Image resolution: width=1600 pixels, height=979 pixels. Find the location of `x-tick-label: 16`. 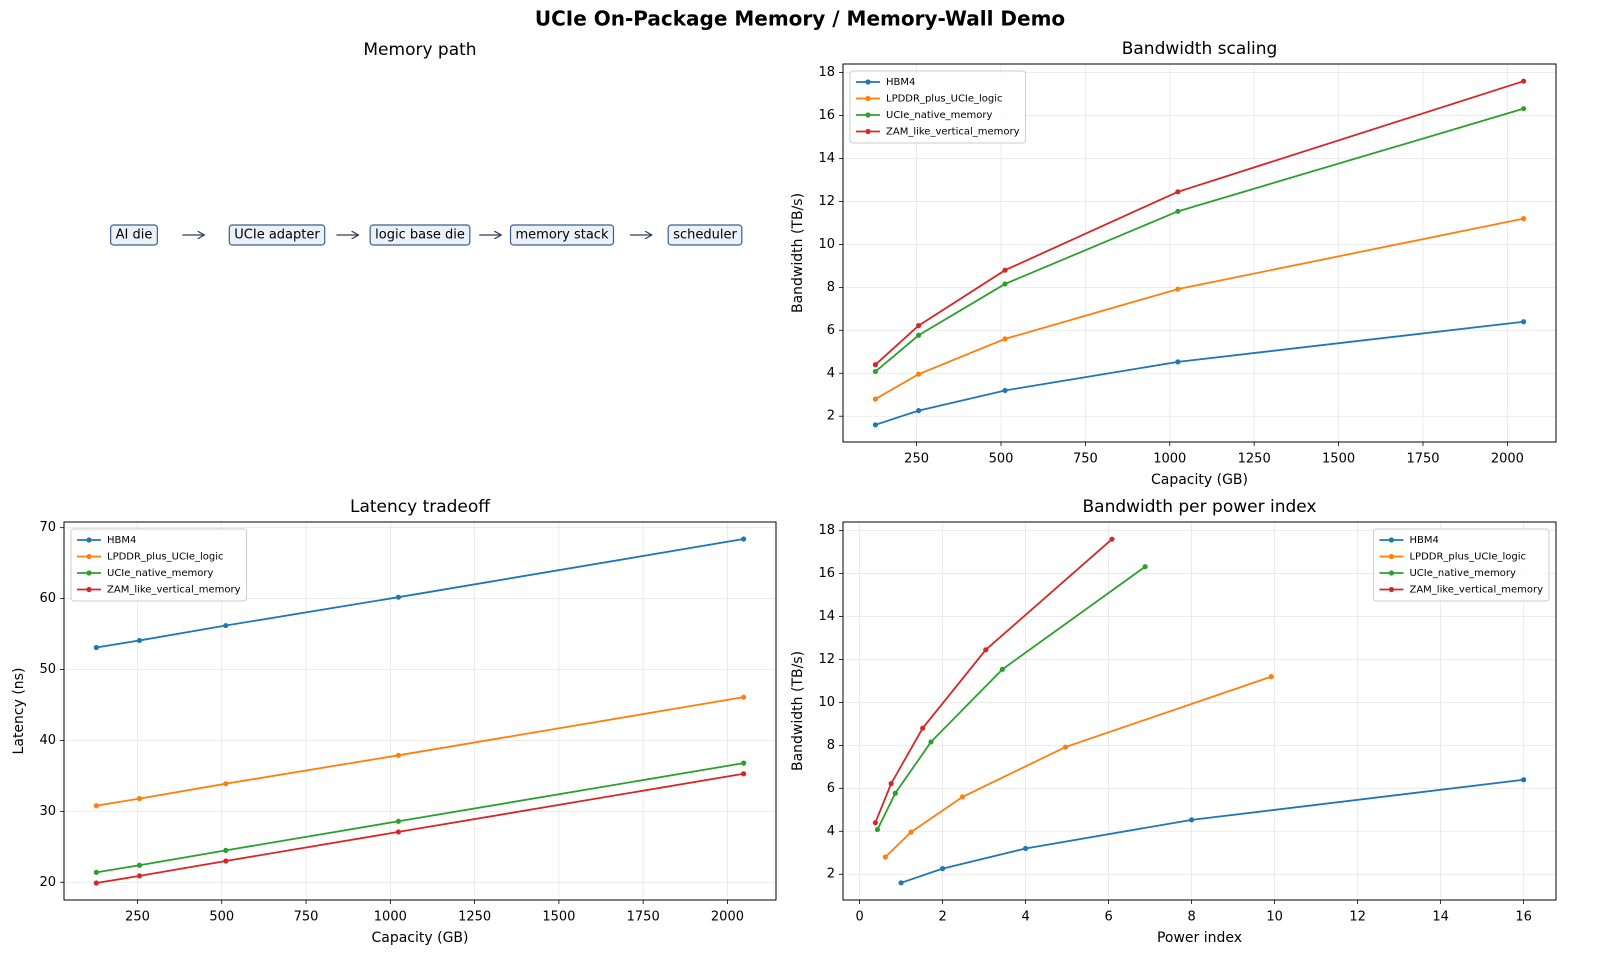

x-tick-label: 16 is located at coordinates (1523, 917).